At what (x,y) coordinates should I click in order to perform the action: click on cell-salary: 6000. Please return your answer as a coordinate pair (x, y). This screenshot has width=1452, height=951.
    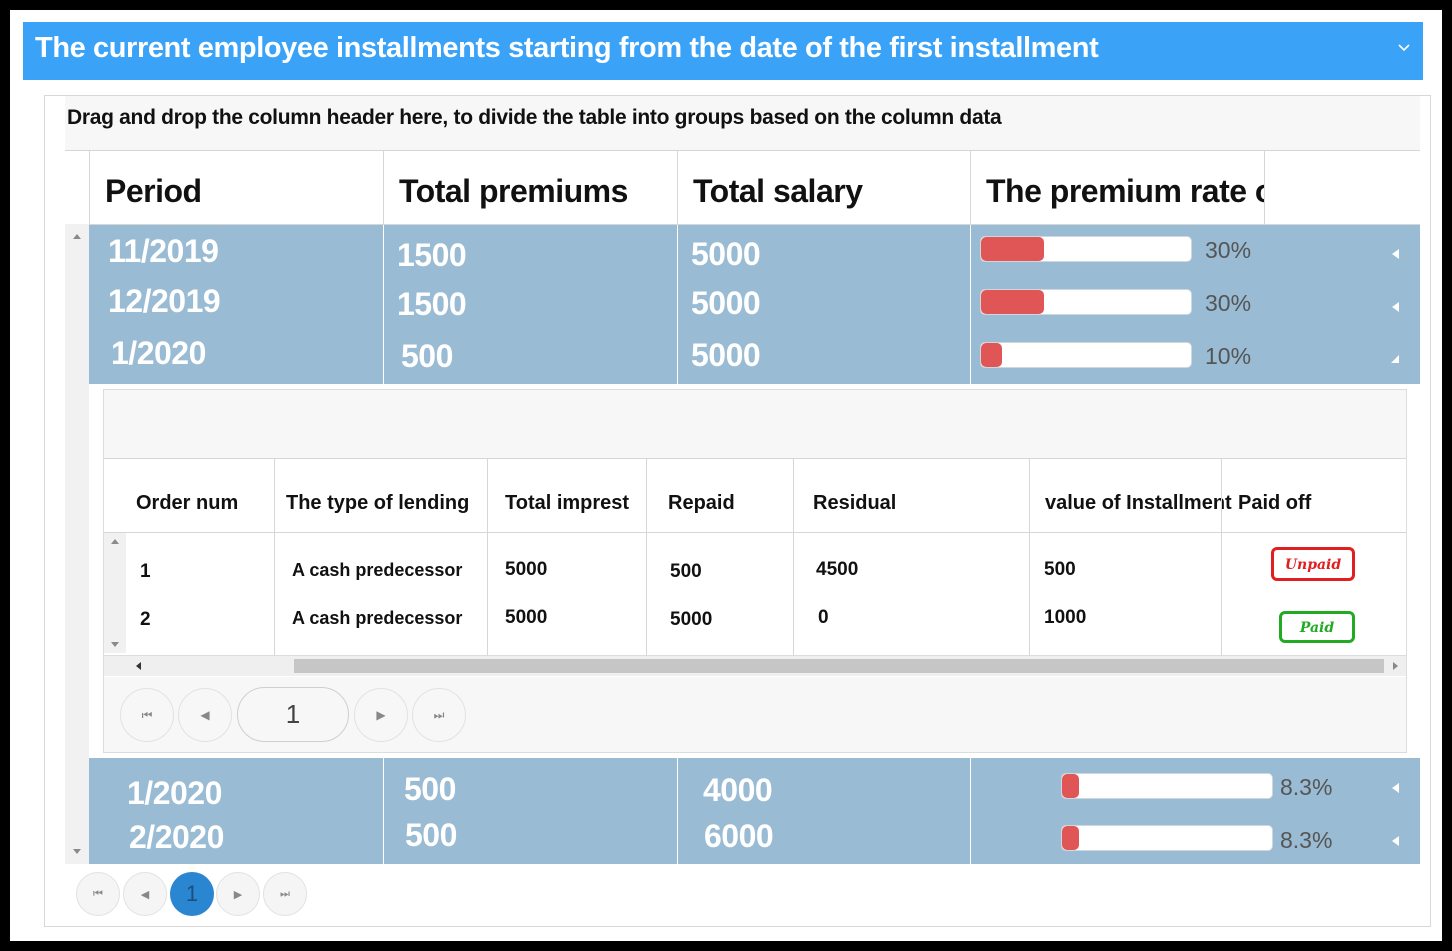
    Looking at the image, I should click on (739, 836).